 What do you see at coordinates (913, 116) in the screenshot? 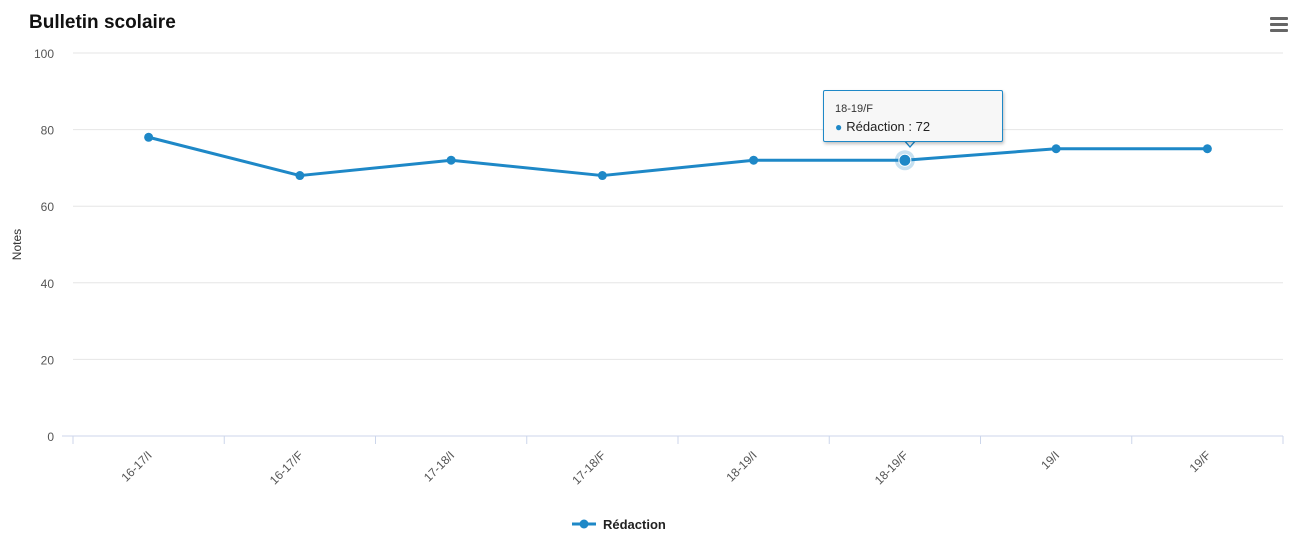
I see `tooltip: 18-19/F ● Rédaction : 72` at bounding box center [913, 116].